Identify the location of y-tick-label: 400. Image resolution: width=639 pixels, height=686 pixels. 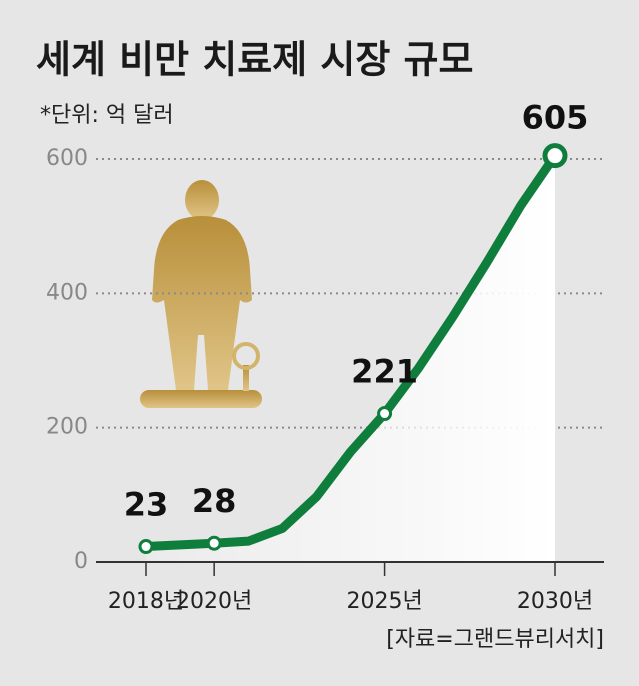
(67, 292).